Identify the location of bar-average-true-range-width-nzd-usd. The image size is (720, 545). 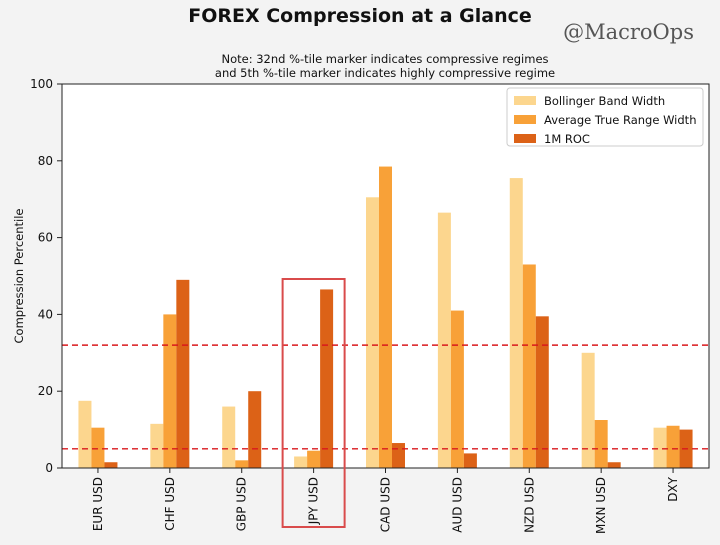
(529, 366).